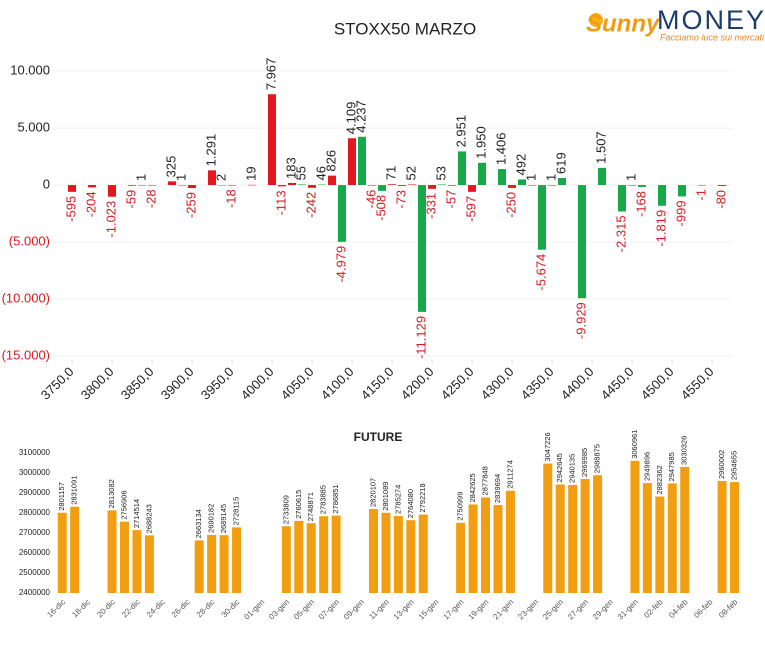  I want to click on logo: Sunny MONEY Facciamo luce sui mercati, so click(675, 23).